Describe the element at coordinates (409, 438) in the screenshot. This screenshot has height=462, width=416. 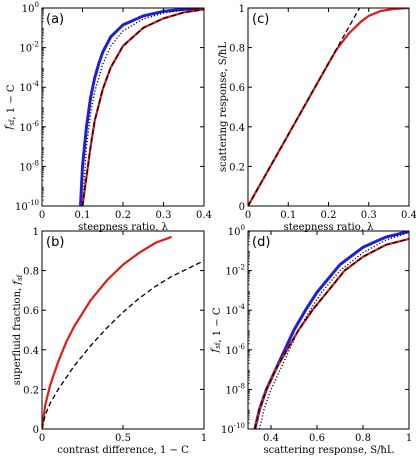
I see `x-tick-label-d-3: 1` at that location.